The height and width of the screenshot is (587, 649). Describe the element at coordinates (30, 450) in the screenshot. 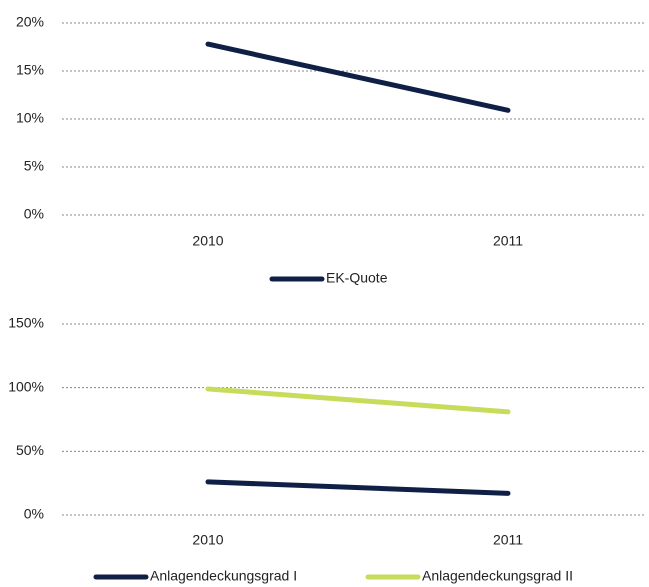

I see `y-tick-label: 50%` at that location.